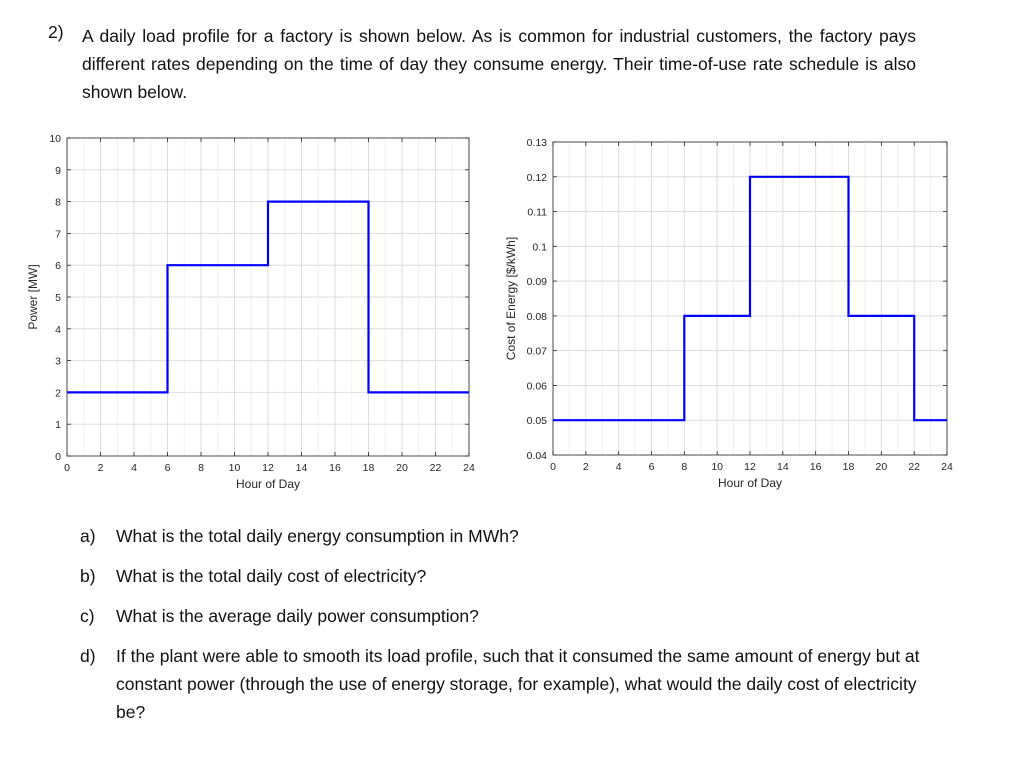 The image size is (1024, 767). I want to click on chart2-x-tick-label: 24, so click(947, 467).